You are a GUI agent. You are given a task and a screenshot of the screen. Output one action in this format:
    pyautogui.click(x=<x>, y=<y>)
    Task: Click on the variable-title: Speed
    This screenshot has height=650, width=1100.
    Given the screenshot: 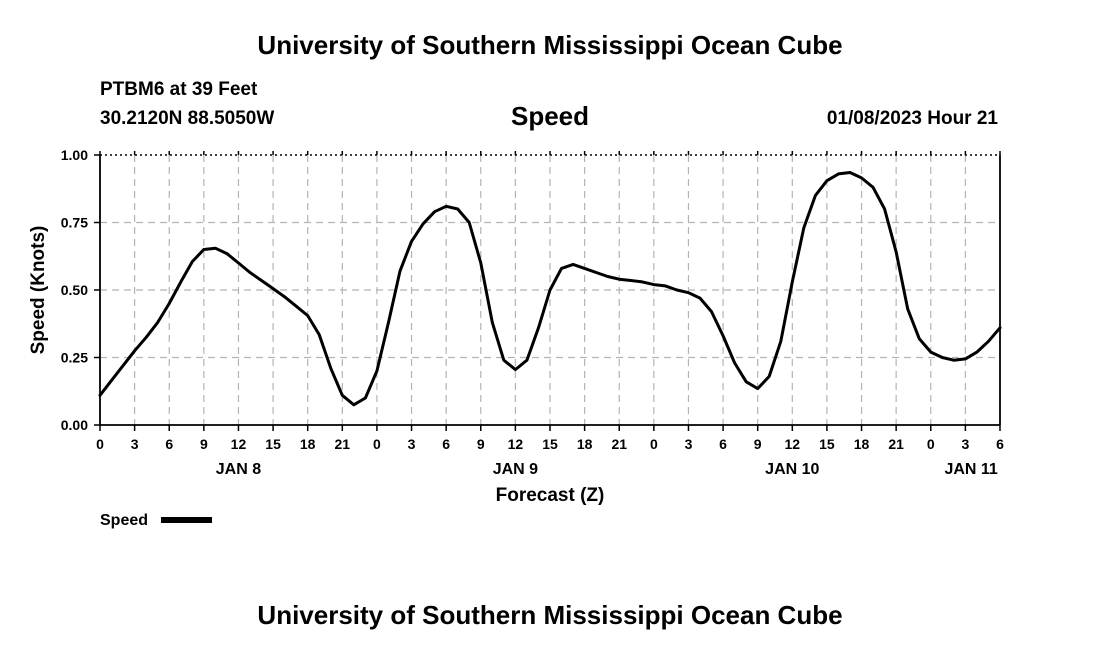 What is the action you would take?
    pyautogui.click(x=550, y=116)
    